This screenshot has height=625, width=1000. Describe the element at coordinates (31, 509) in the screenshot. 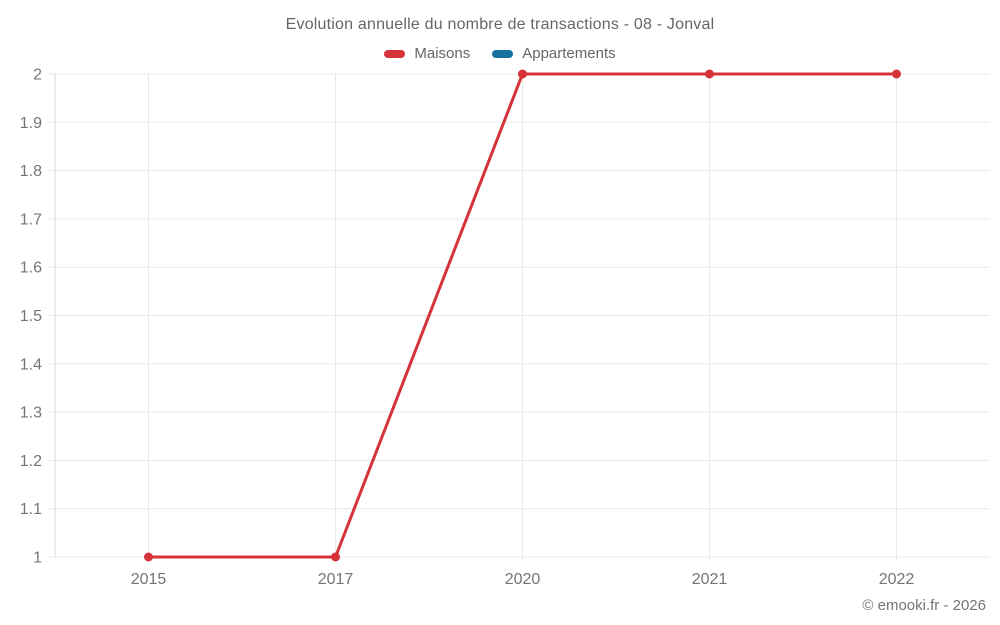

I see `y-tick-label: 1.1` at that location.